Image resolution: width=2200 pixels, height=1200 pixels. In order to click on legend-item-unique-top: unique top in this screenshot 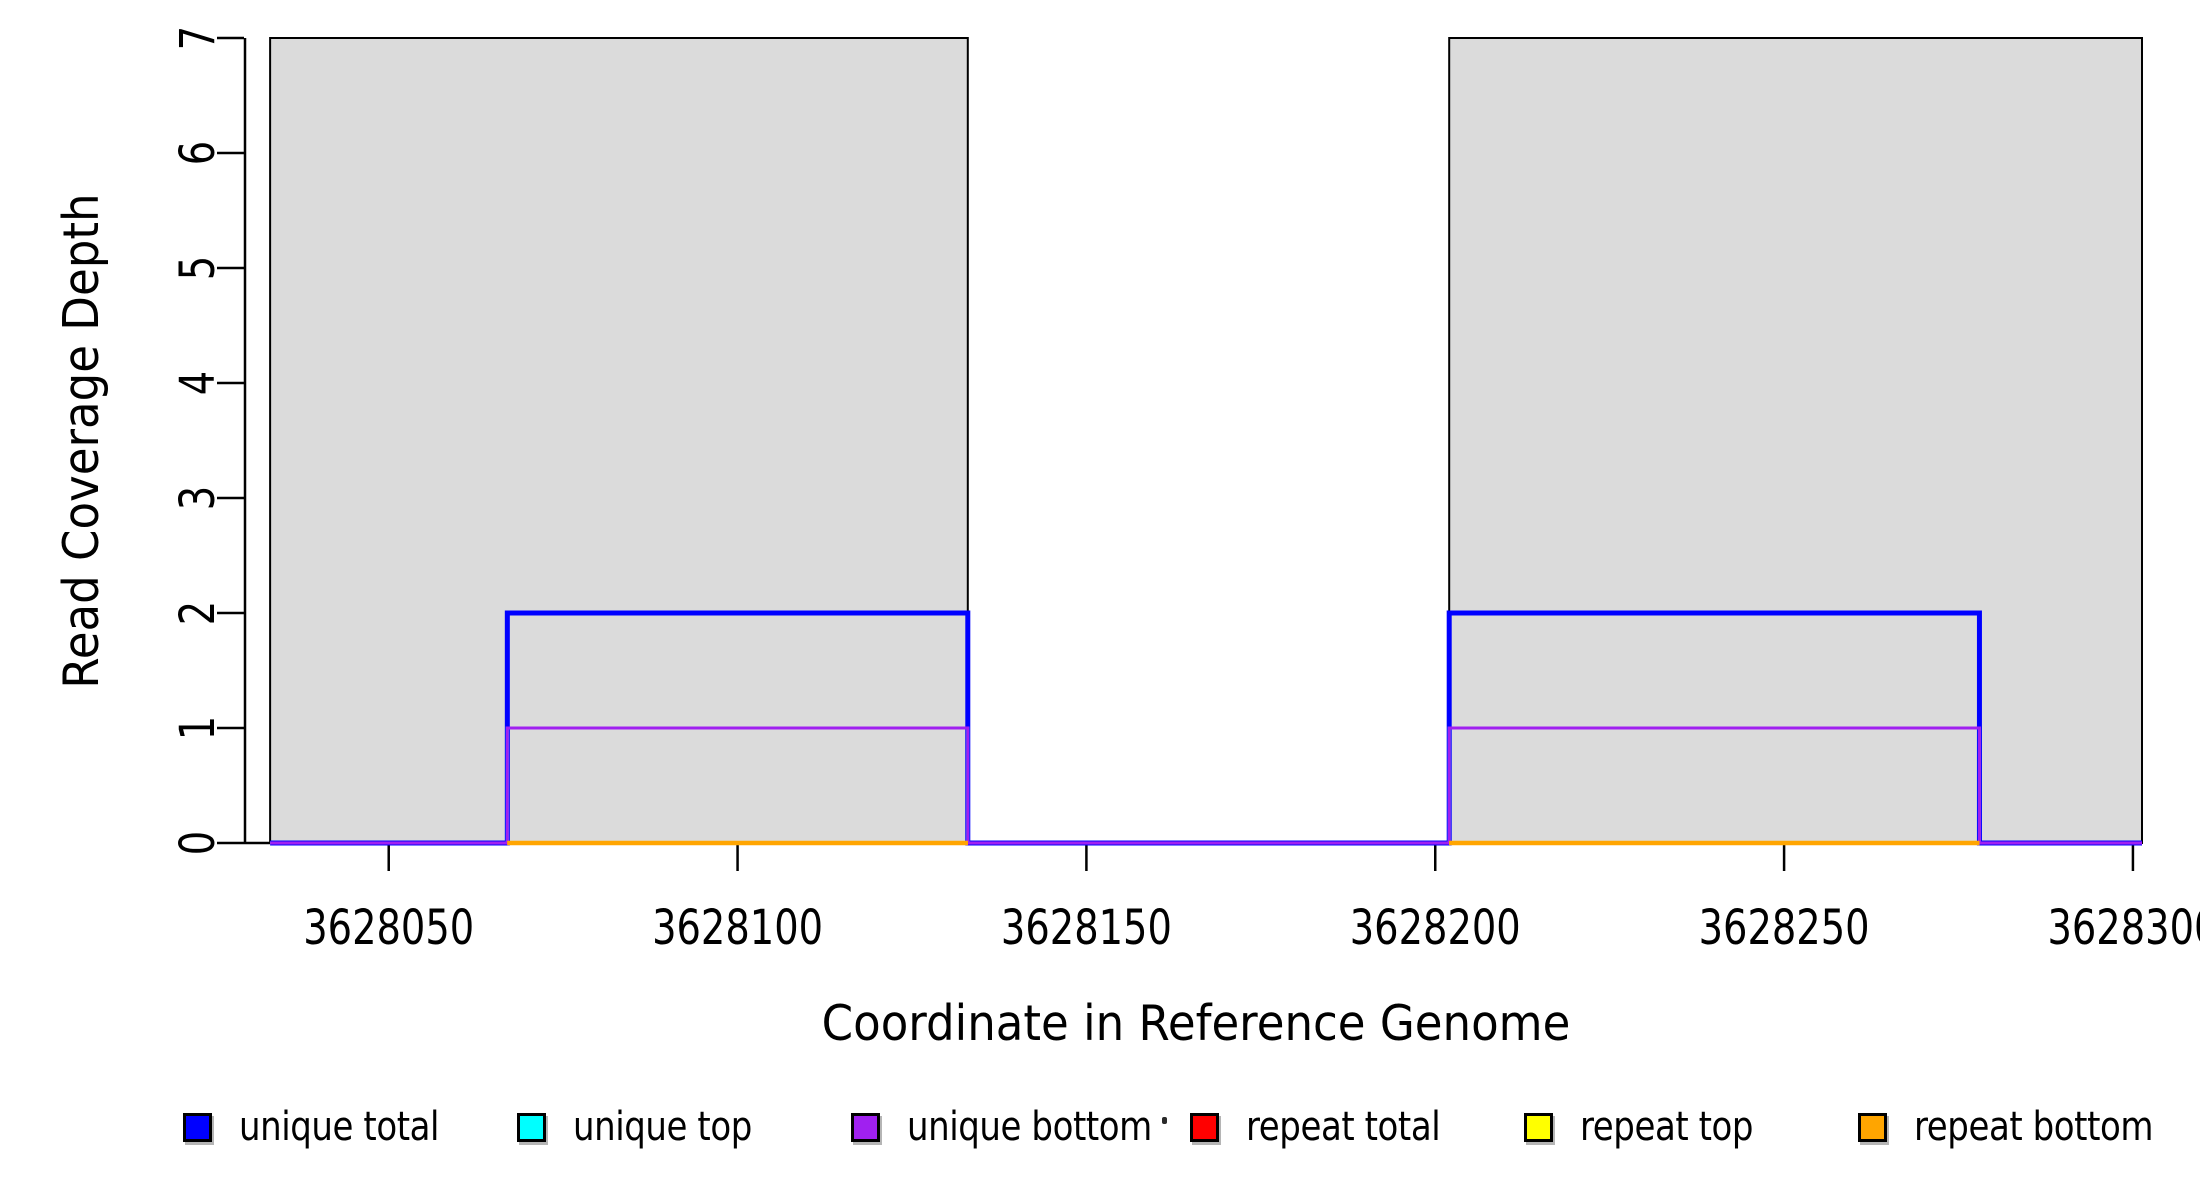, I will do `click(650, 1127)`.